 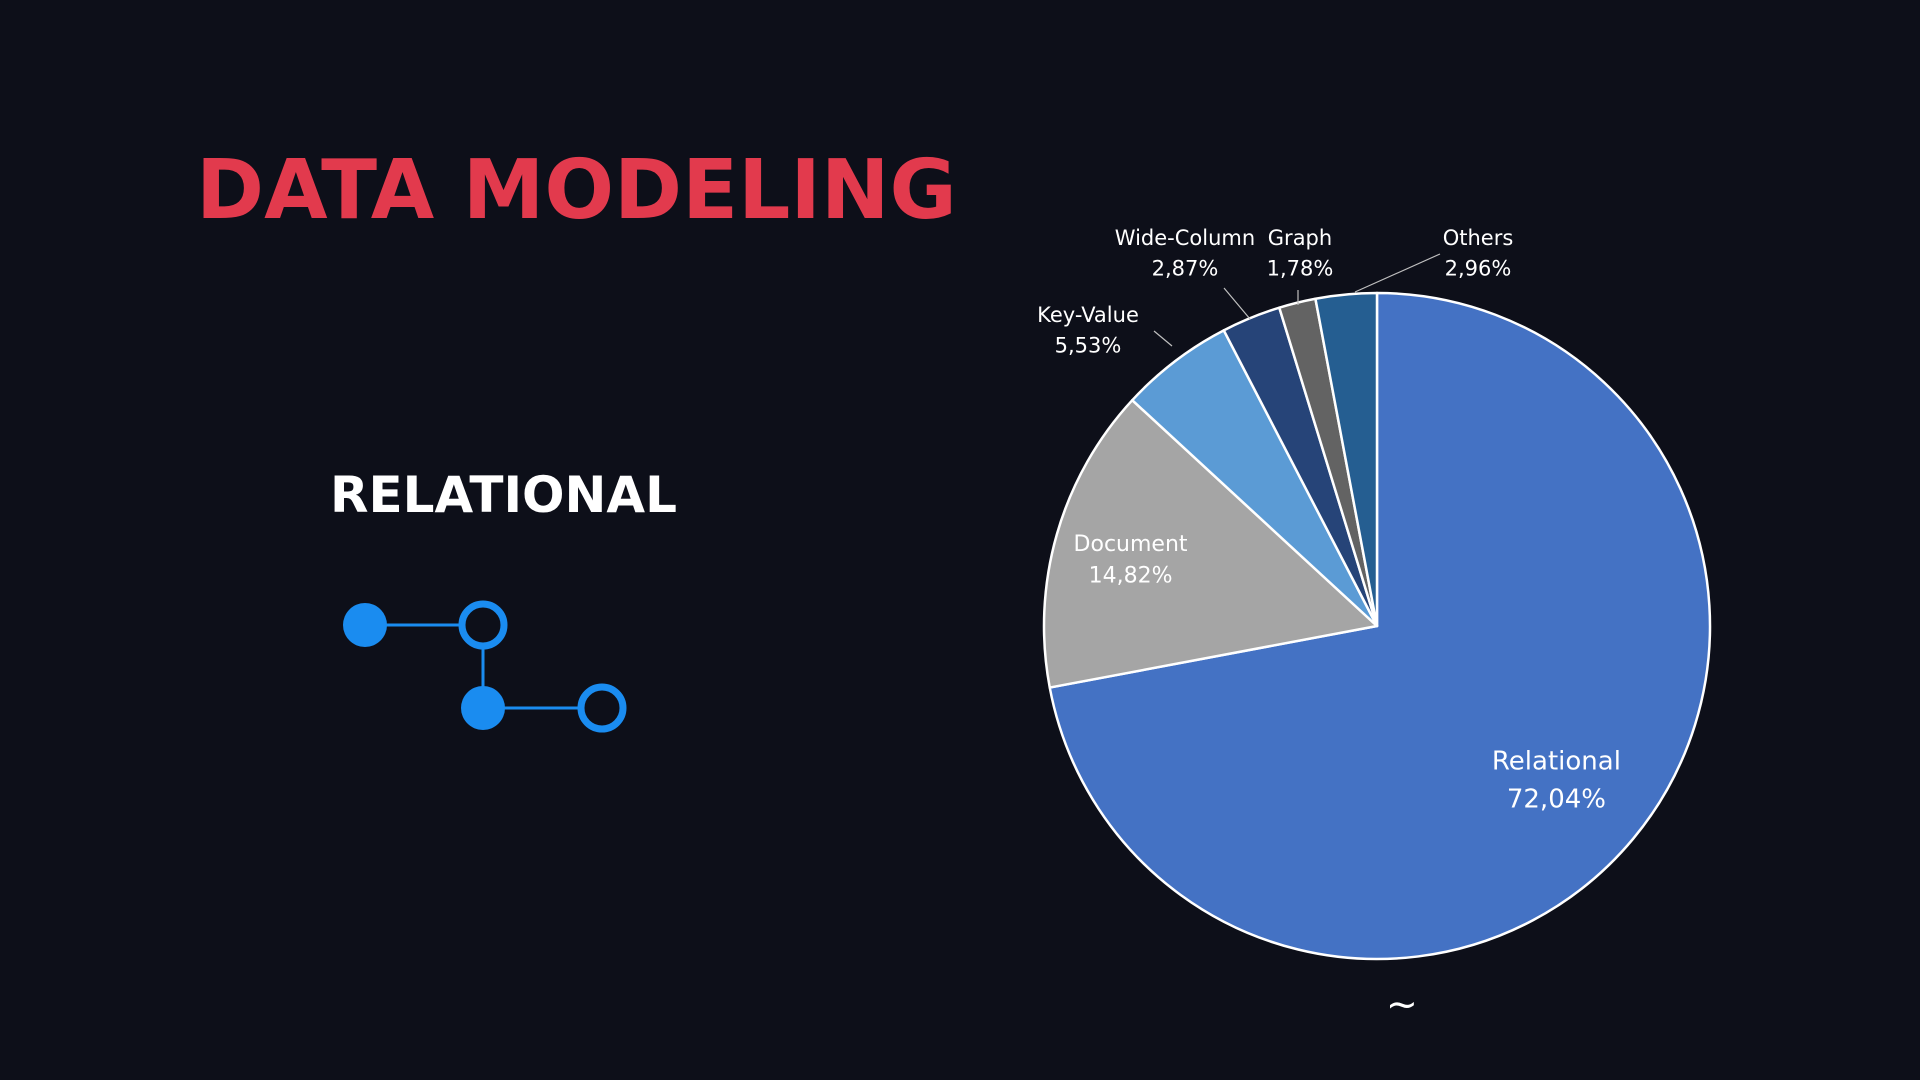 What do you see at coordinates (576, 190) in the screenshot?
I see `page-title: DATA MODELING` at bounding box center [576, 190].